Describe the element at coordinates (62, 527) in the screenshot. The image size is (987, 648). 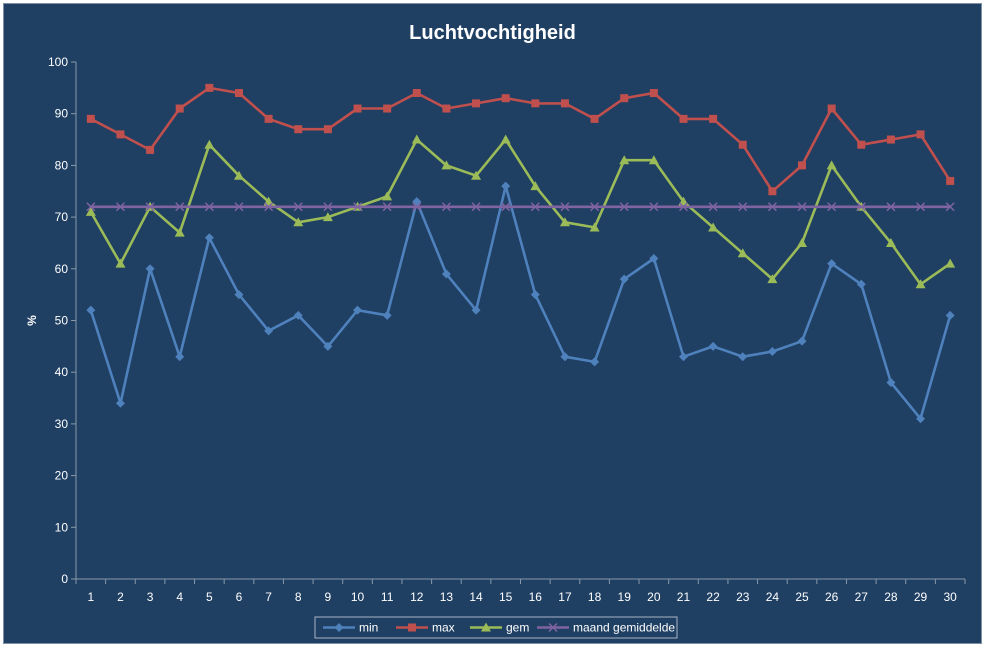
I see `y-tick-label: 10` at that location.